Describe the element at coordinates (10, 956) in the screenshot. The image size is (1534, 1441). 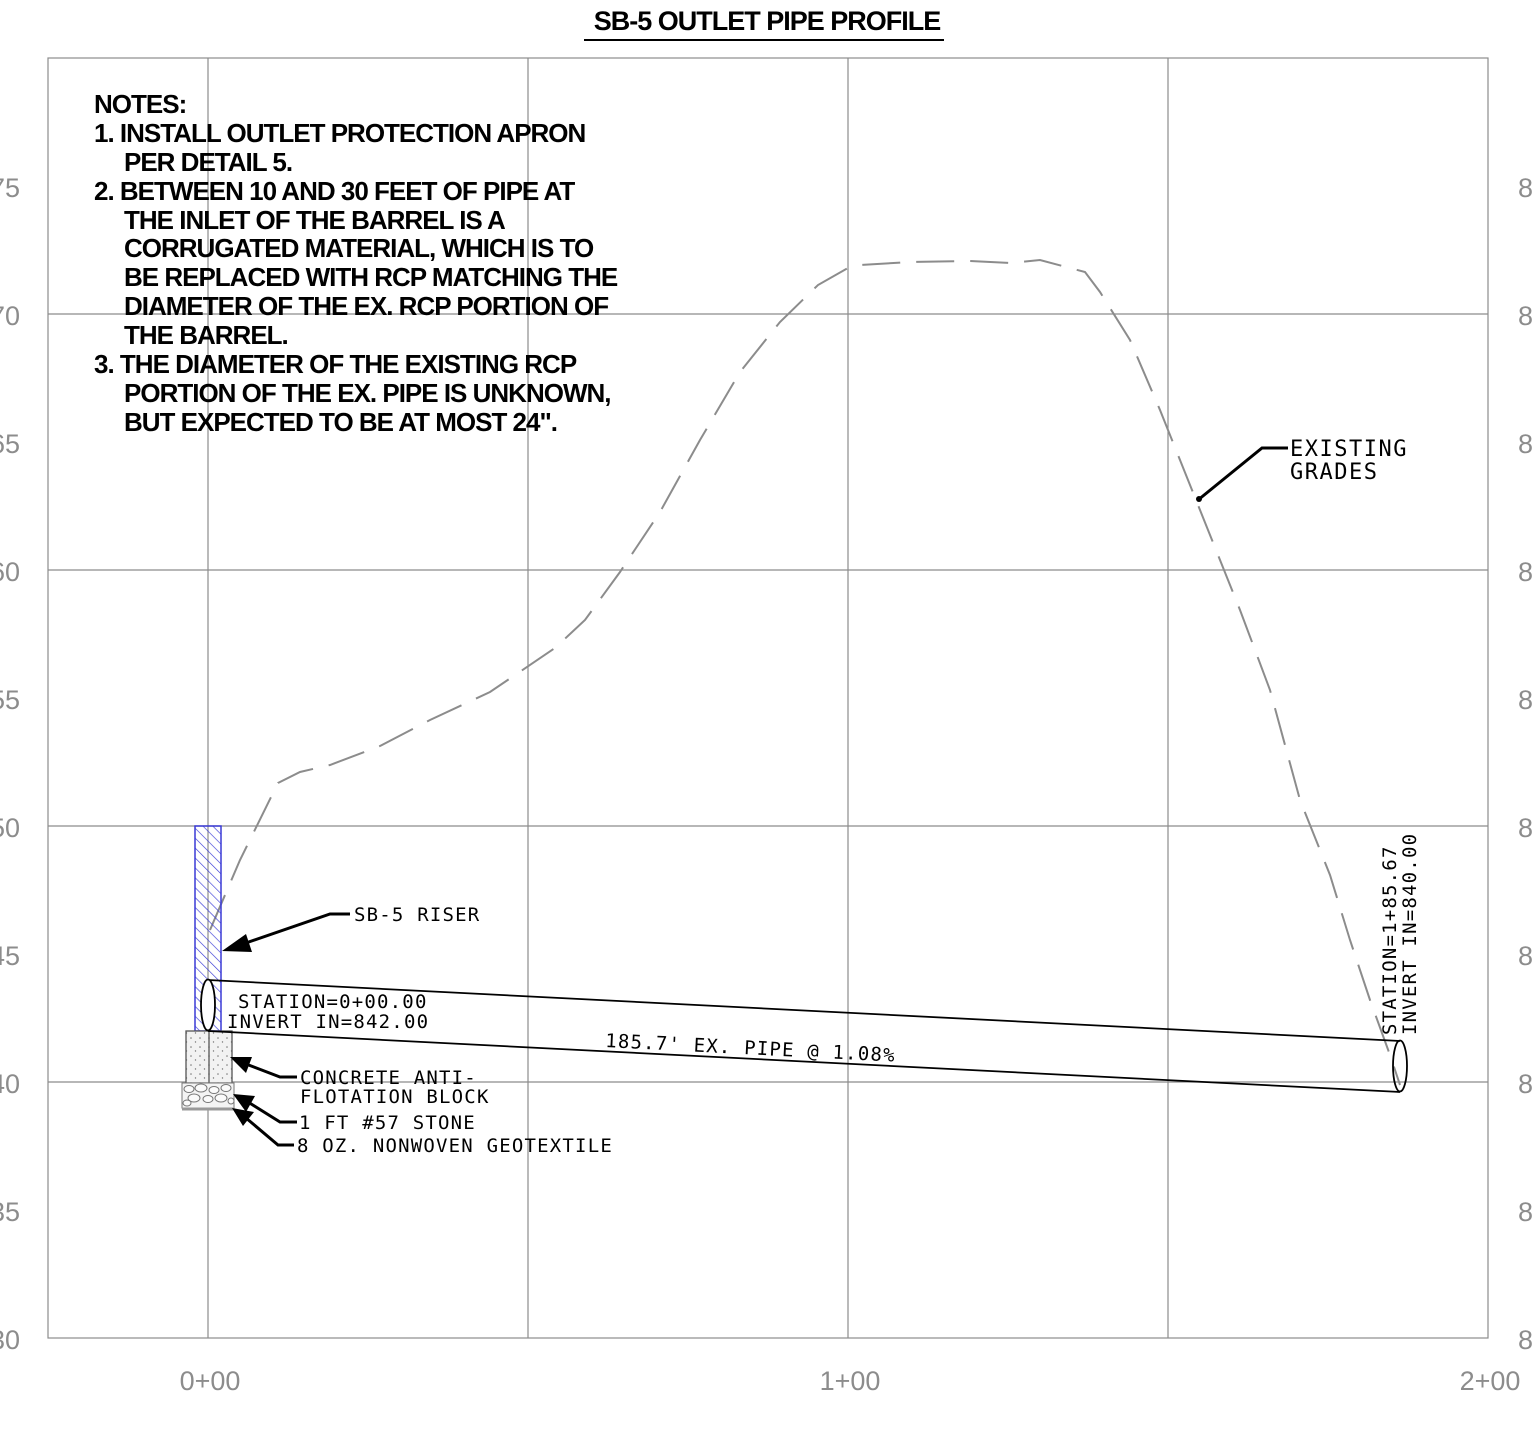
I see `y-tick-left: 45` at that location.